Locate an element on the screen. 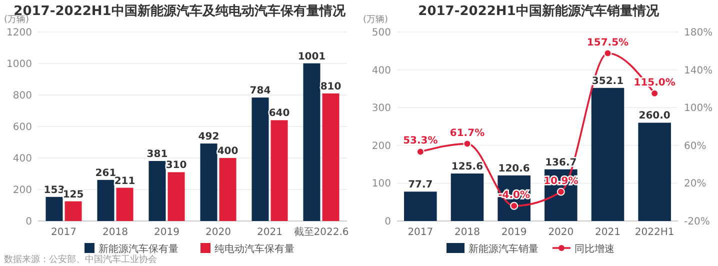  data-label: 211 is located at coordinates (125, 181).